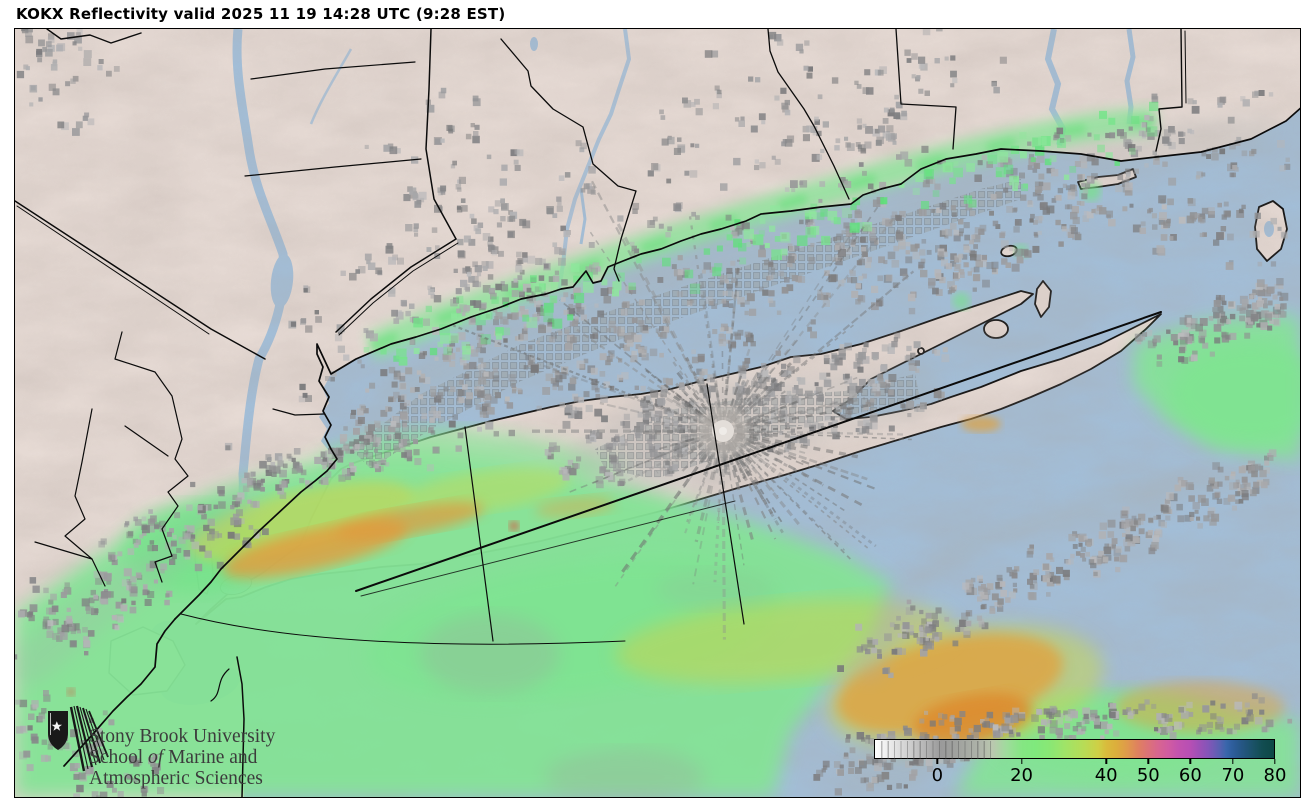 The image size is (1316, 811). What do you see at coordinates (1275, 775) in the screenshot?
I see `colorbar-tick-label: 80` at bounding box center [1275, 775].